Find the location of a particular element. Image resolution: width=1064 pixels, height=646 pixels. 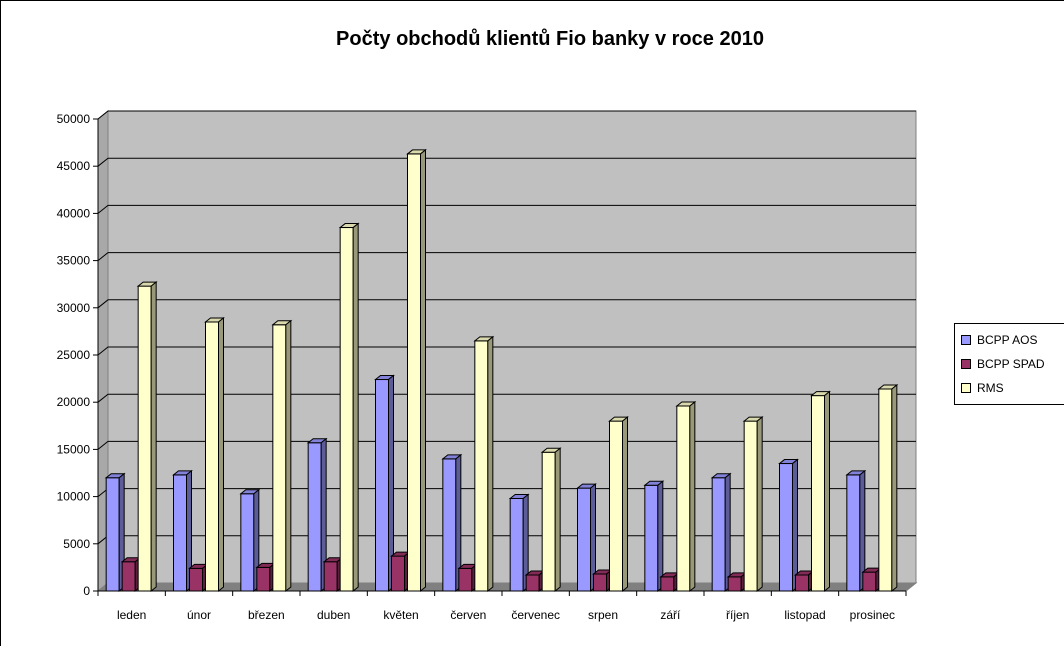

legend-item-bcpp-spad: BCPP SPAD is located at coordinates (1003, 364).